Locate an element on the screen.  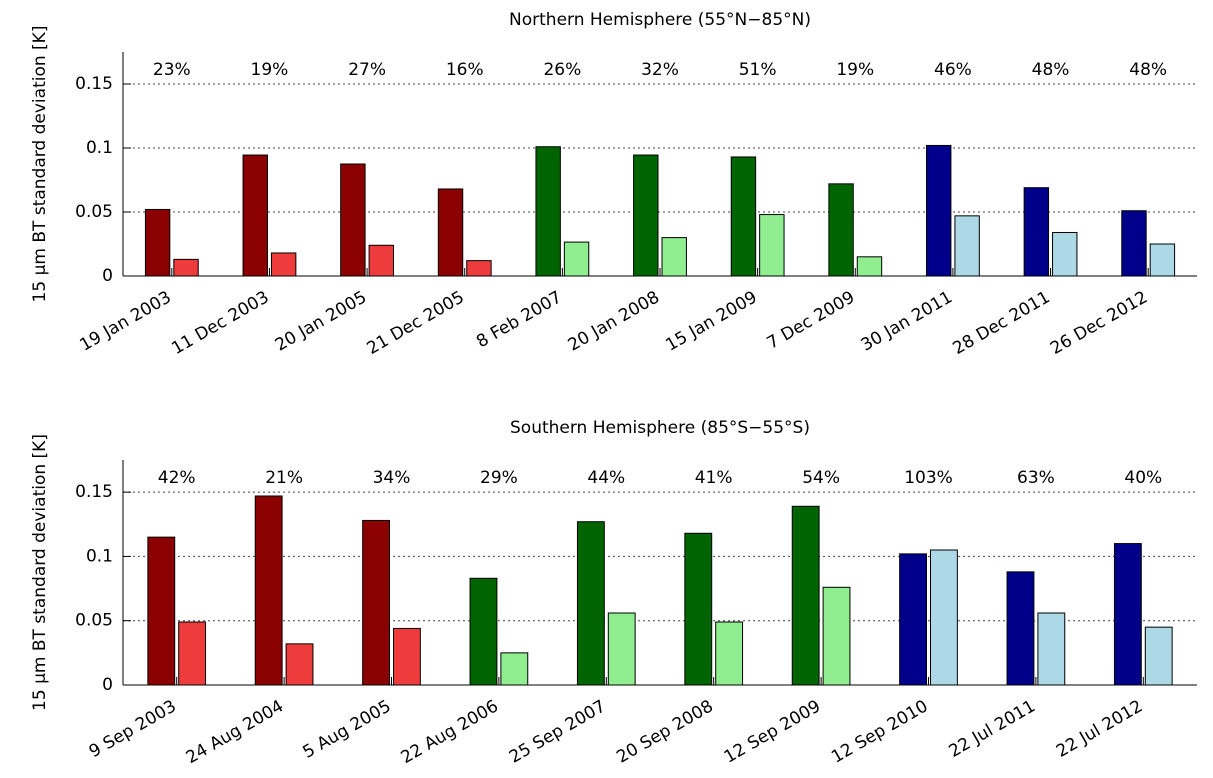
x-tick-label: 11 Dec 2003 is located at coordinates (220, 323).